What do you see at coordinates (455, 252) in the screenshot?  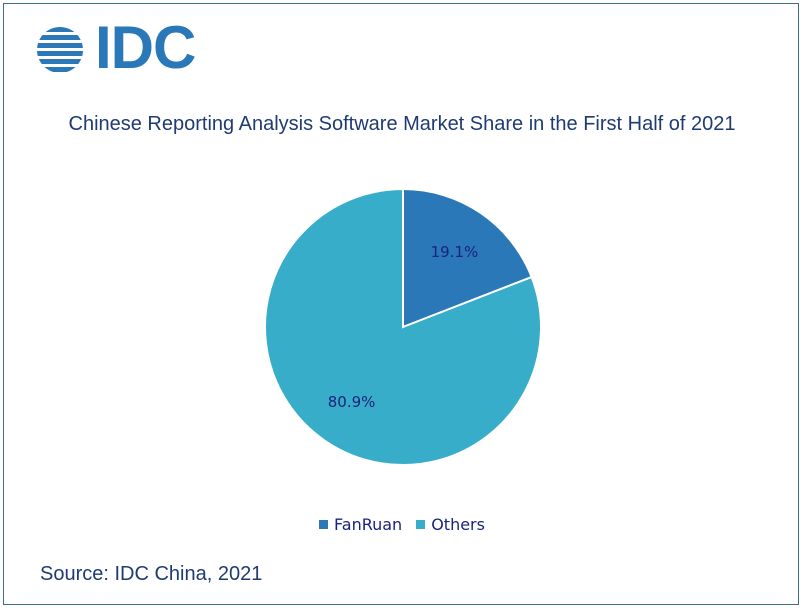 I see `data-label-fanruan: 19.1%` at bounding box center [455, 252].